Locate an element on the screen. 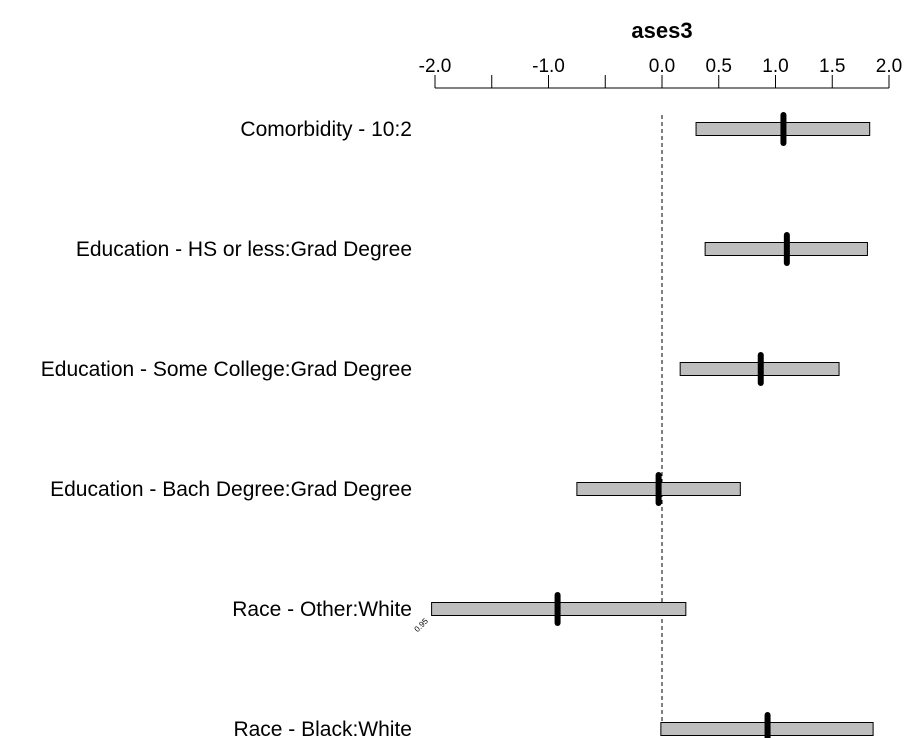 This screenshot has width=905, height=738. x-tick-label: 2.0 is located at coordinates (889, 66).